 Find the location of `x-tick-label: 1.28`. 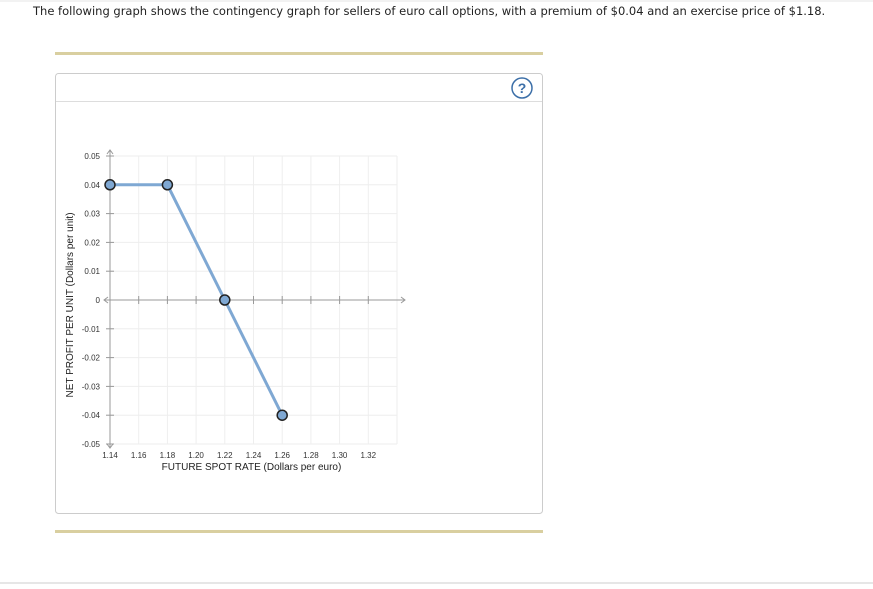

x-tick-label: 1.28 is located at coordinates (311, 455).